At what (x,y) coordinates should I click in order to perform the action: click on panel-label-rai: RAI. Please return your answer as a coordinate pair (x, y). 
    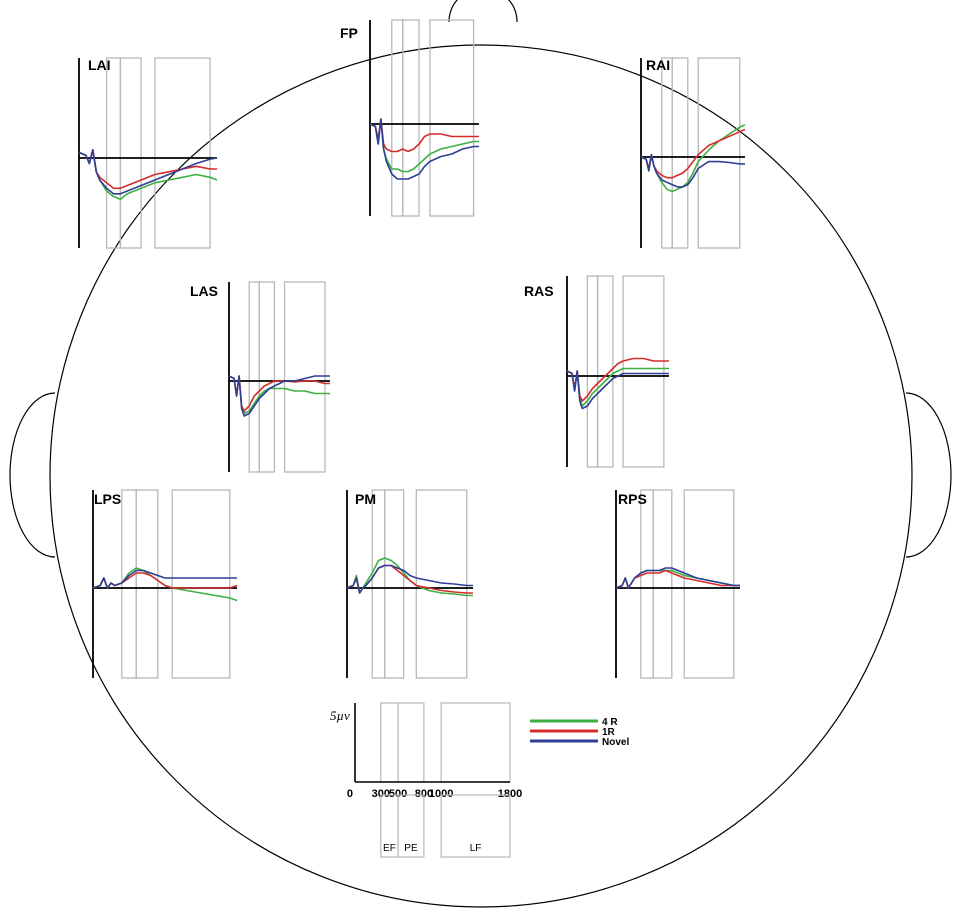
    Looking at the image, I should click on (658, 65).